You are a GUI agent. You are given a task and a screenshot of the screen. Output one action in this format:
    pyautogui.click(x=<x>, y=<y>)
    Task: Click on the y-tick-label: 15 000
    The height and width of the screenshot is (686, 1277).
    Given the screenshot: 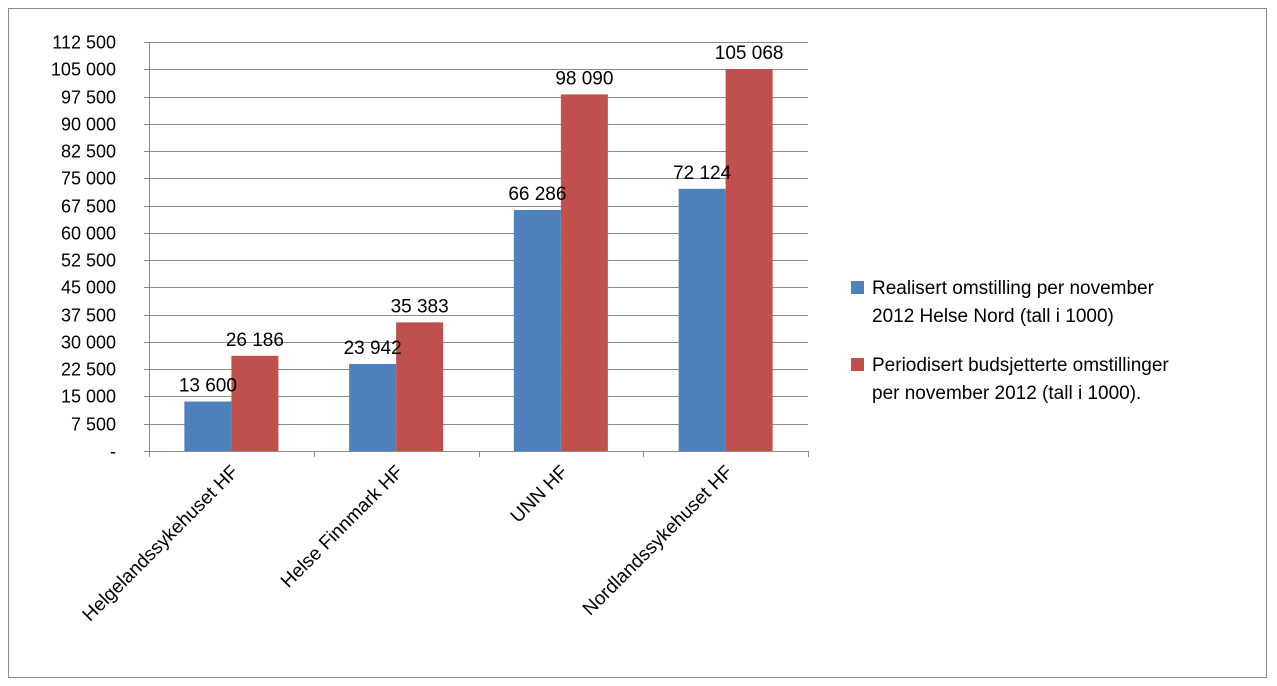 What is the action you would take?
    pyautogui.click(x=88, y=397)
    